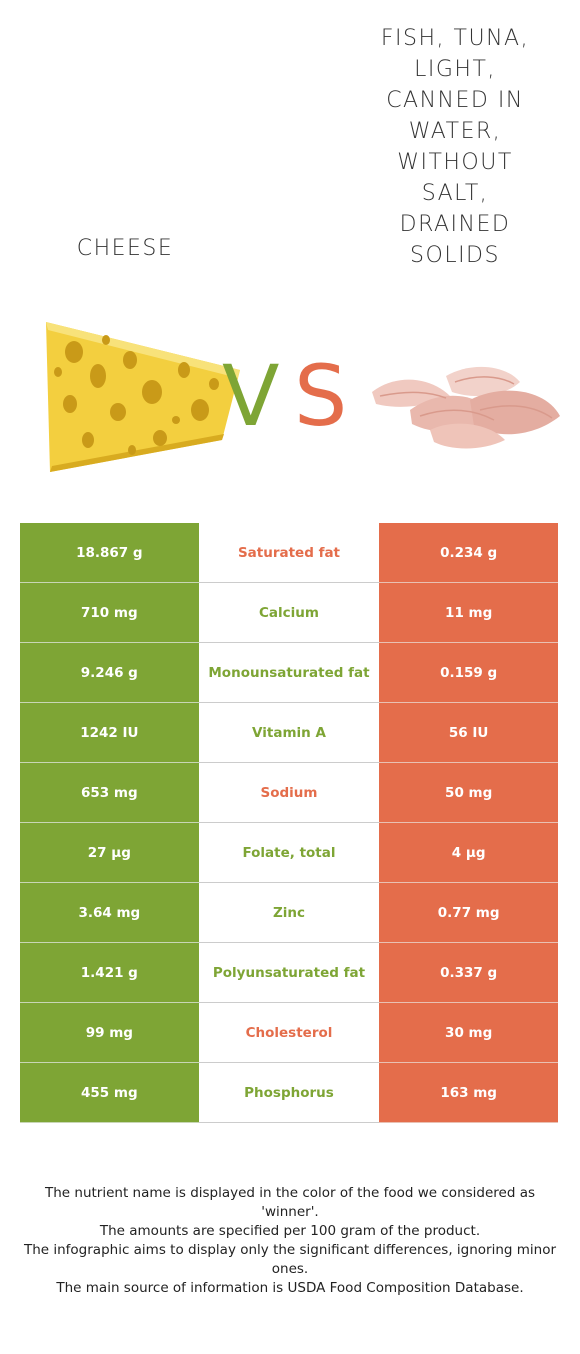 This screenshot has width=580, height=1354. I want to click on nutrient-name: Calcium, so click(289, 612).